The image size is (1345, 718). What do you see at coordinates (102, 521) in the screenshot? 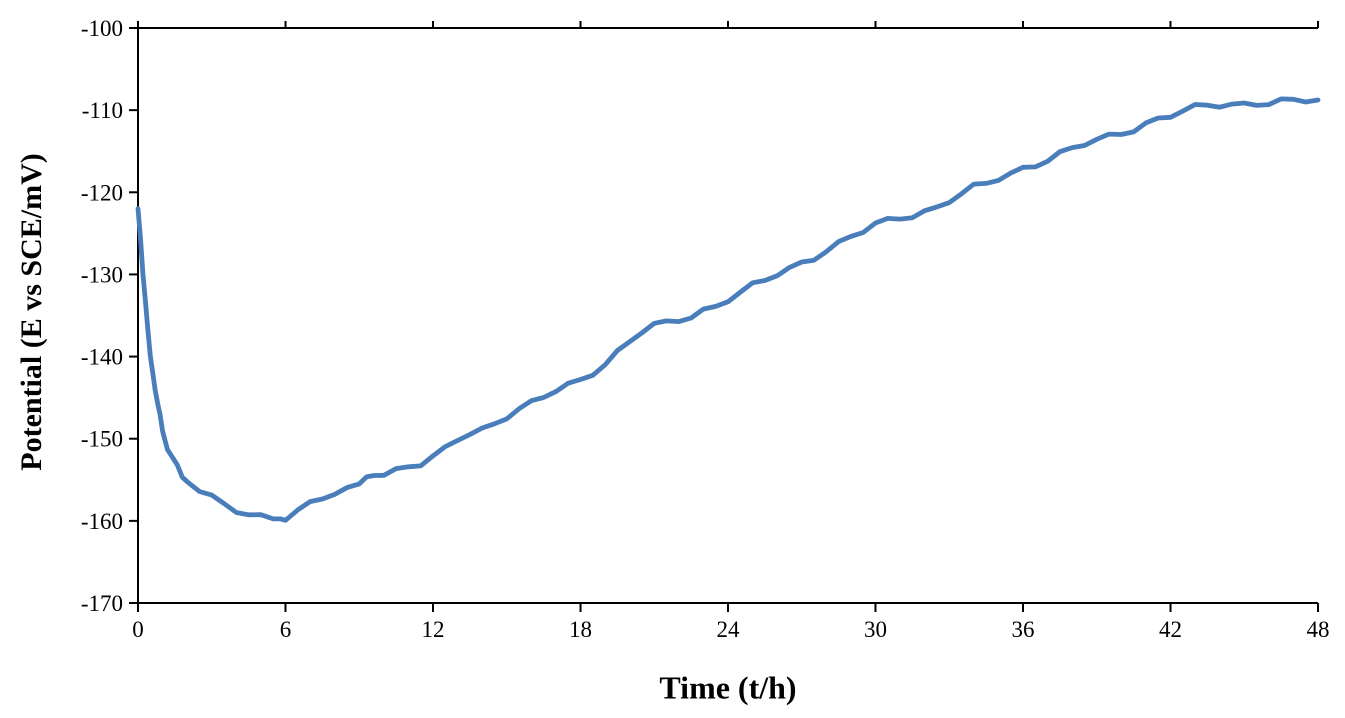
I see `y-tick-label: -160` at bounding box center [102, 521].